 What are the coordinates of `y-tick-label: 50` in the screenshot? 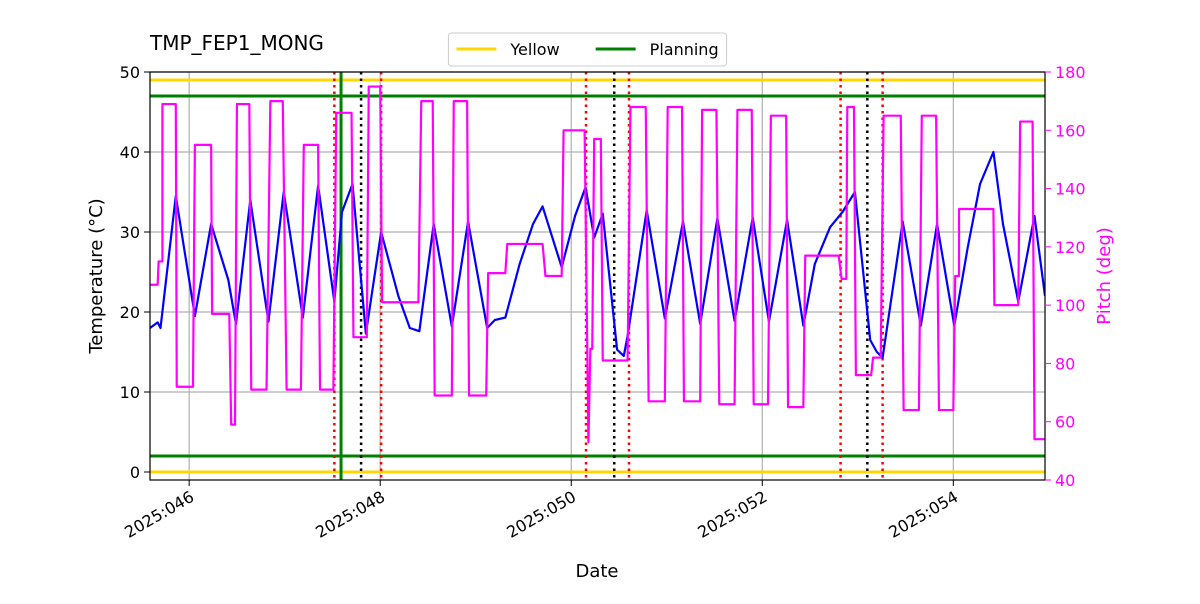 It's located at (130, 72).